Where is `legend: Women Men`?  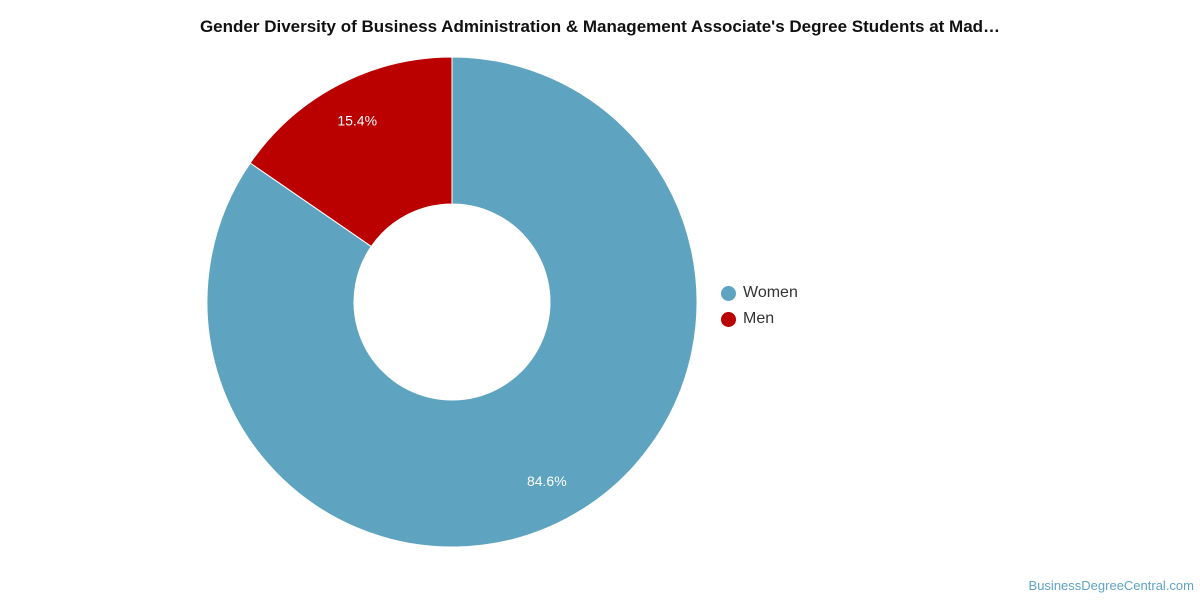 legend: Women Men is located at coordinates (759, 306).